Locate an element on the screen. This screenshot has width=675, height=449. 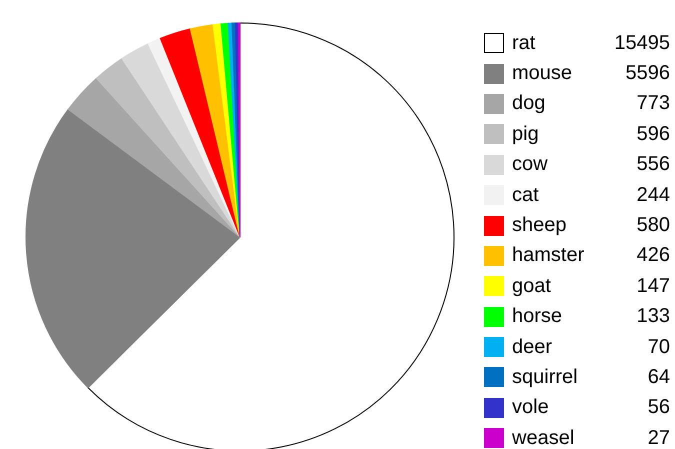
legend-label: squirrel is located at coordinates (545, 377).